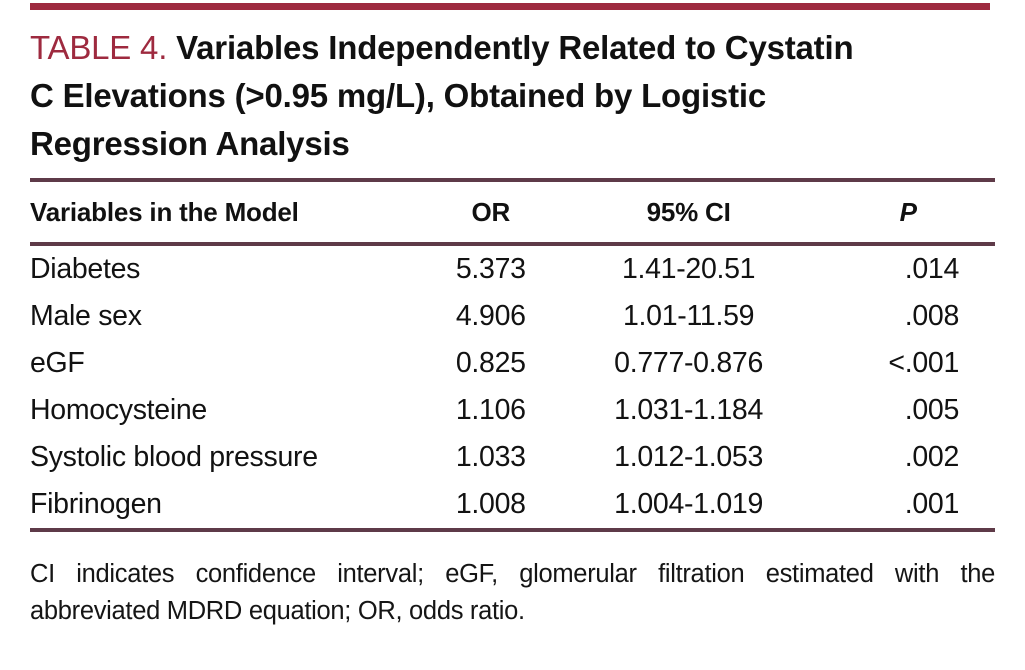  What do you see at coordinates (932, 457) in the screenshot?
I see `cell-p: .002` at bounding box center [932, 457].